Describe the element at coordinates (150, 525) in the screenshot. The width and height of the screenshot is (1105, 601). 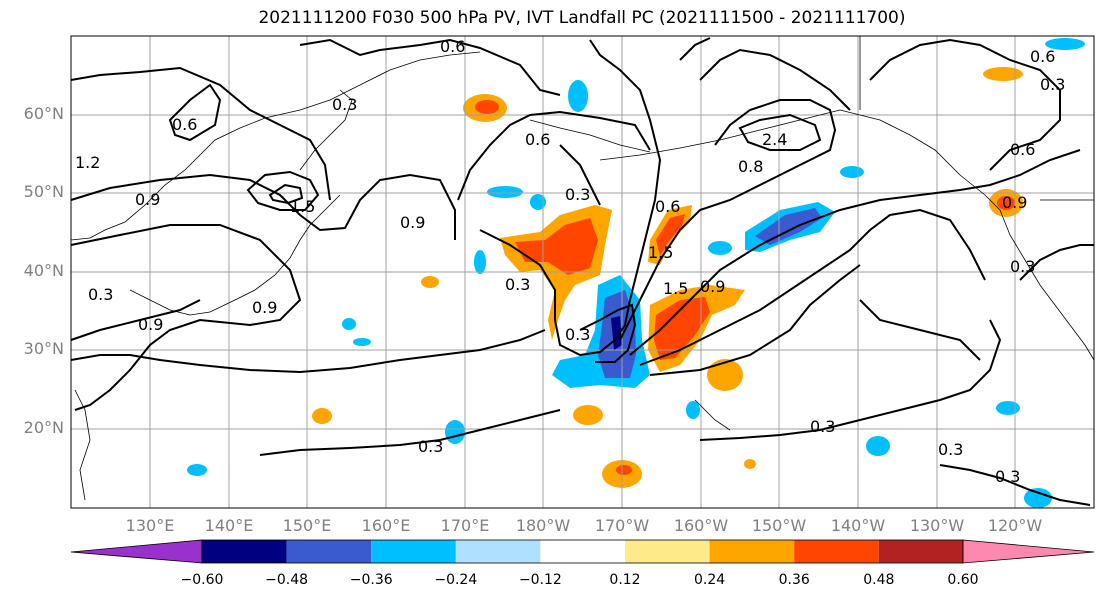
I see `lon-label: 130°E` at that location.